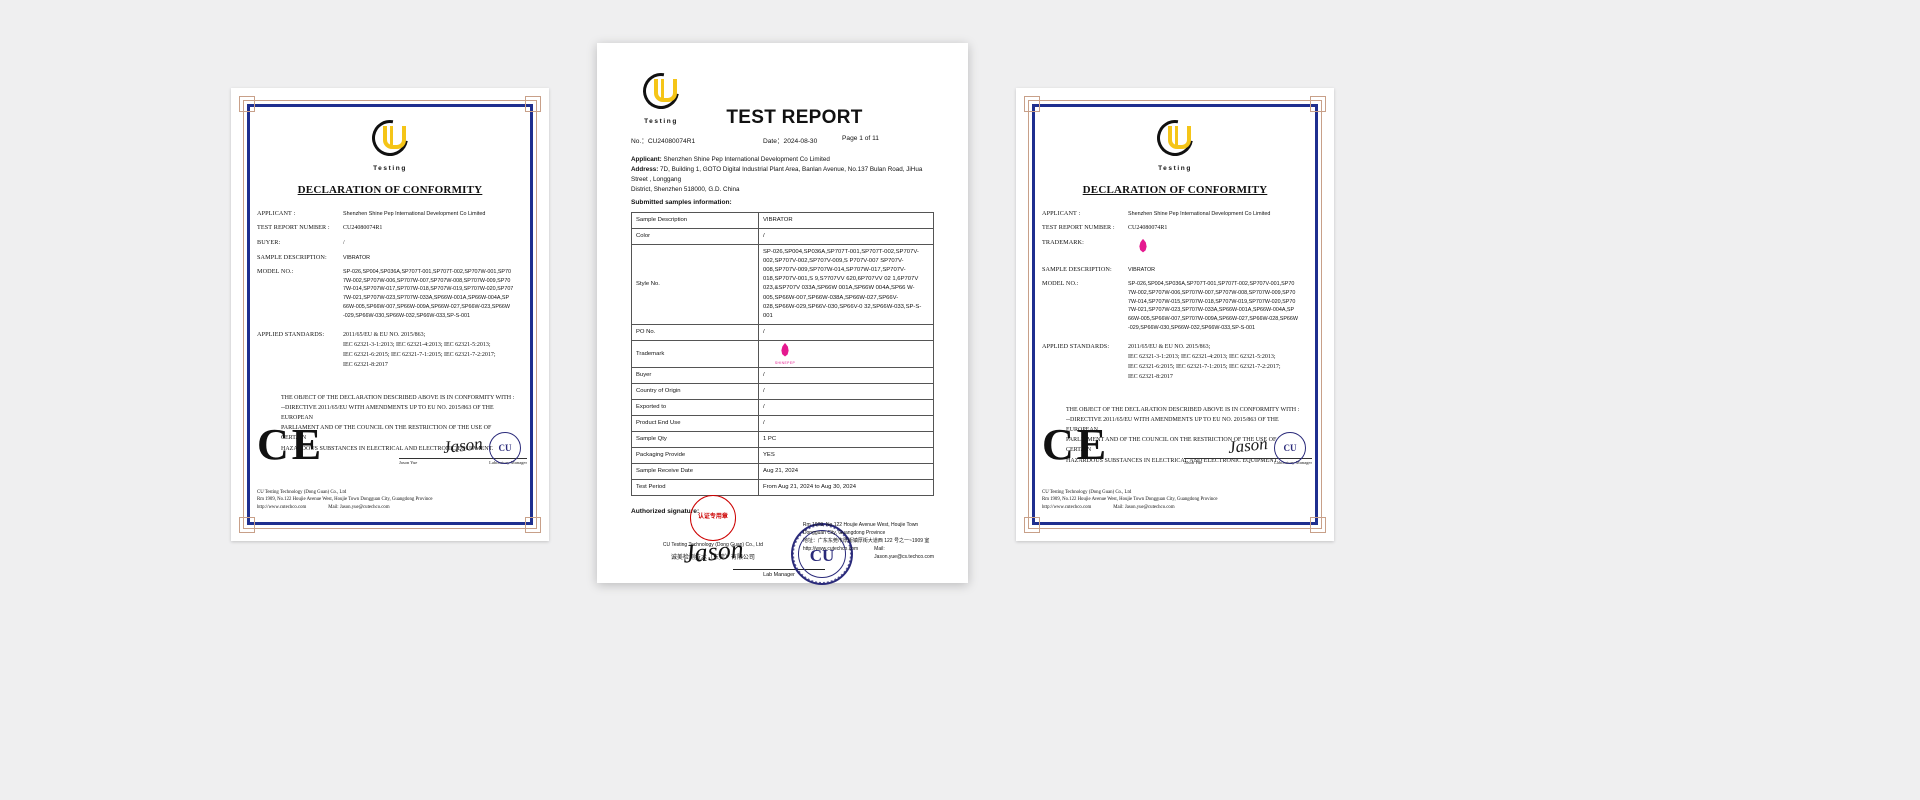 The height and width of the screenshot is (800, 1920). I want to click on decorative-border-inner, so click(1175, 314).